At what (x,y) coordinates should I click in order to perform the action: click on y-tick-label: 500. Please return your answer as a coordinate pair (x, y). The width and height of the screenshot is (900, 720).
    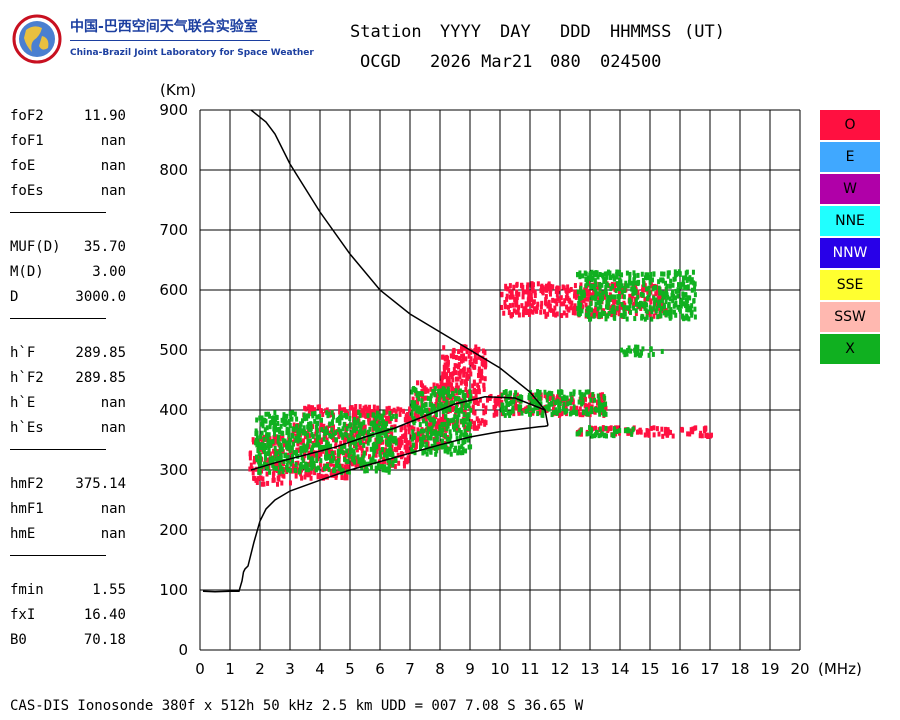
    Looking at the image, I should click on (173, 350).